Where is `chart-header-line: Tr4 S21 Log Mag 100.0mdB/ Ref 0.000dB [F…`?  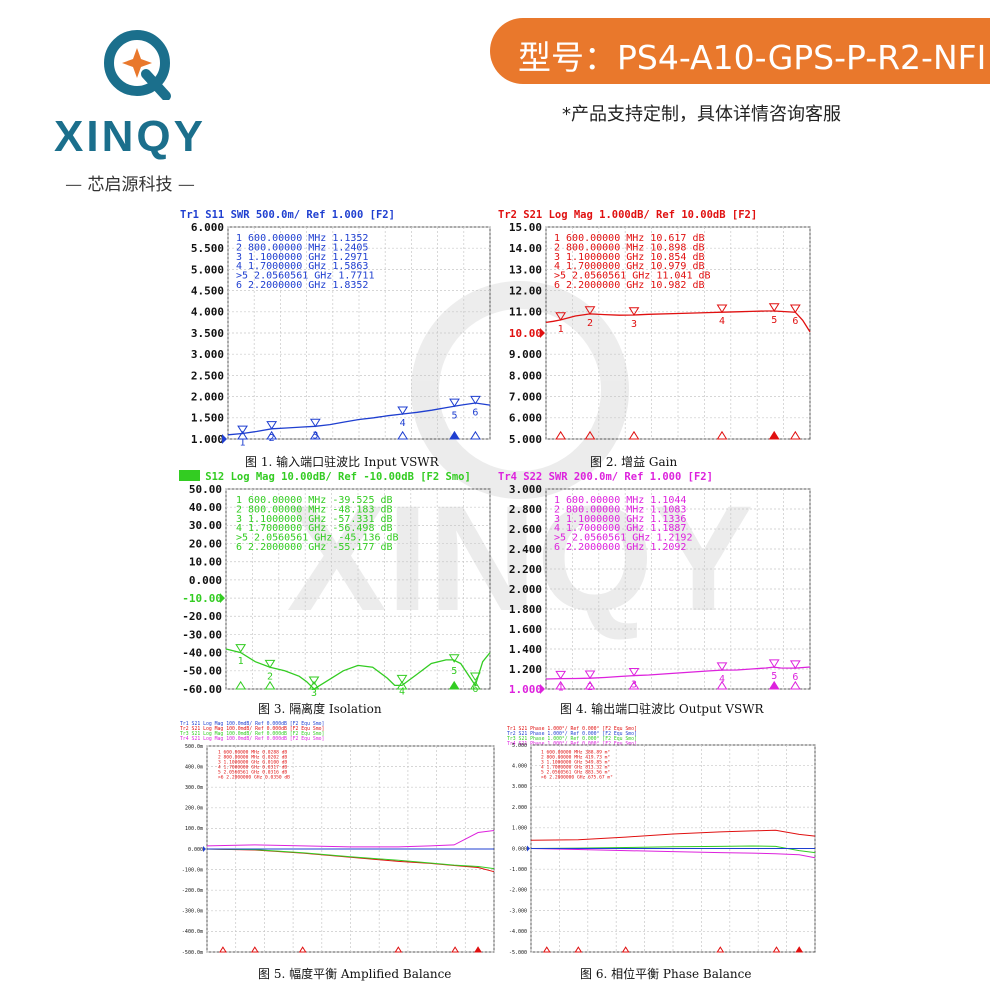 chart-header-line: Tr4 S21 Log Mag 100.0mdB/ Ref 0.000dB [F… is located at coordinates (252, 739).